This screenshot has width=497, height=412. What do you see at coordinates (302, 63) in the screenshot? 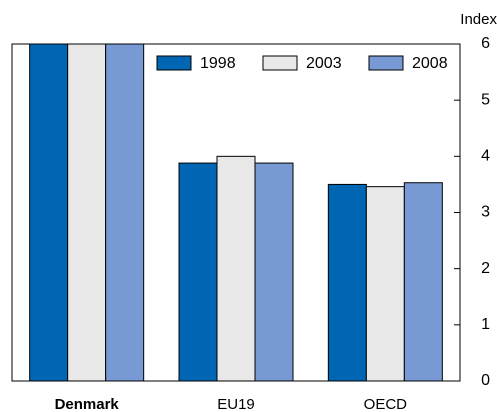
I see `legend-box` at bounding box center [302, 63].